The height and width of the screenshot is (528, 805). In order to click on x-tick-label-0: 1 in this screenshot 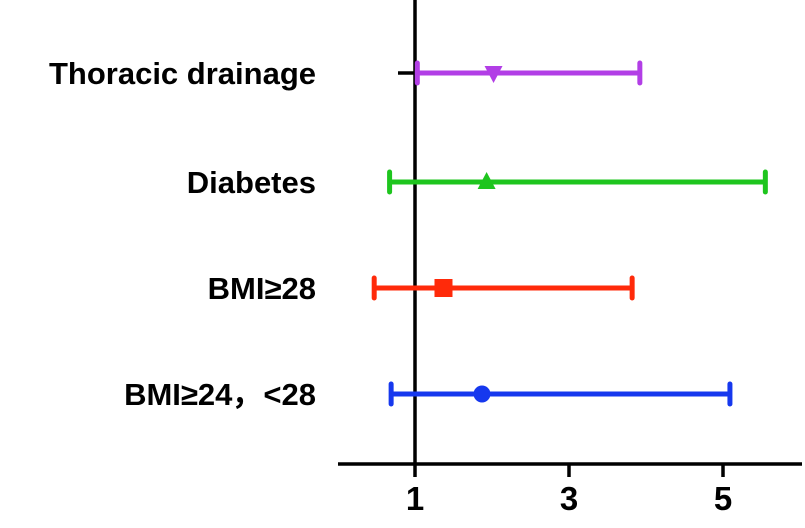, I will do `click(415, 498)`.